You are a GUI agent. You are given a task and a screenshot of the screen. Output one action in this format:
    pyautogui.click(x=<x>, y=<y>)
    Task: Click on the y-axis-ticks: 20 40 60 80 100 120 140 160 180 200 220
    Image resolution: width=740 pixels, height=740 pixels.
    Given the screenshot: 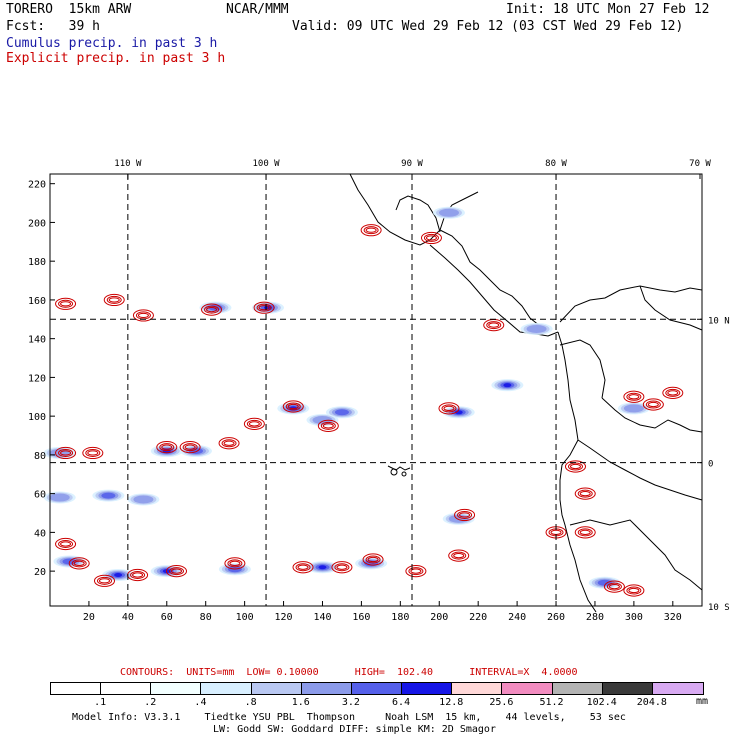 What is the action you would take?
    pyautogui.click(x=41, y=379)
    